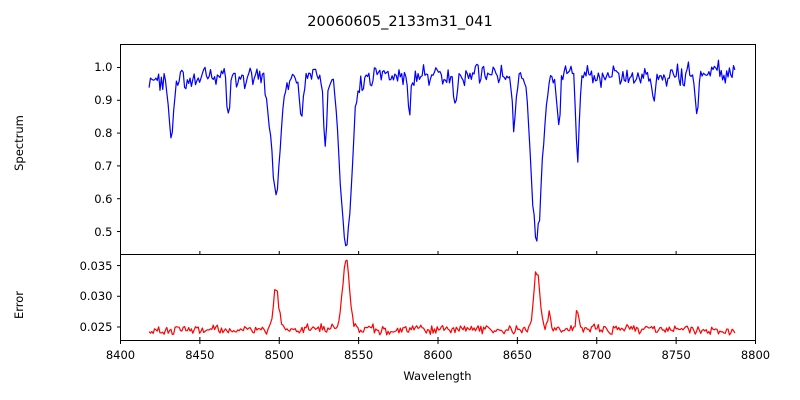  What do you see at coordinates (755, 354) in the screenshot?
I see `x-tick-label: 8800` at bounding box center [755, 354].